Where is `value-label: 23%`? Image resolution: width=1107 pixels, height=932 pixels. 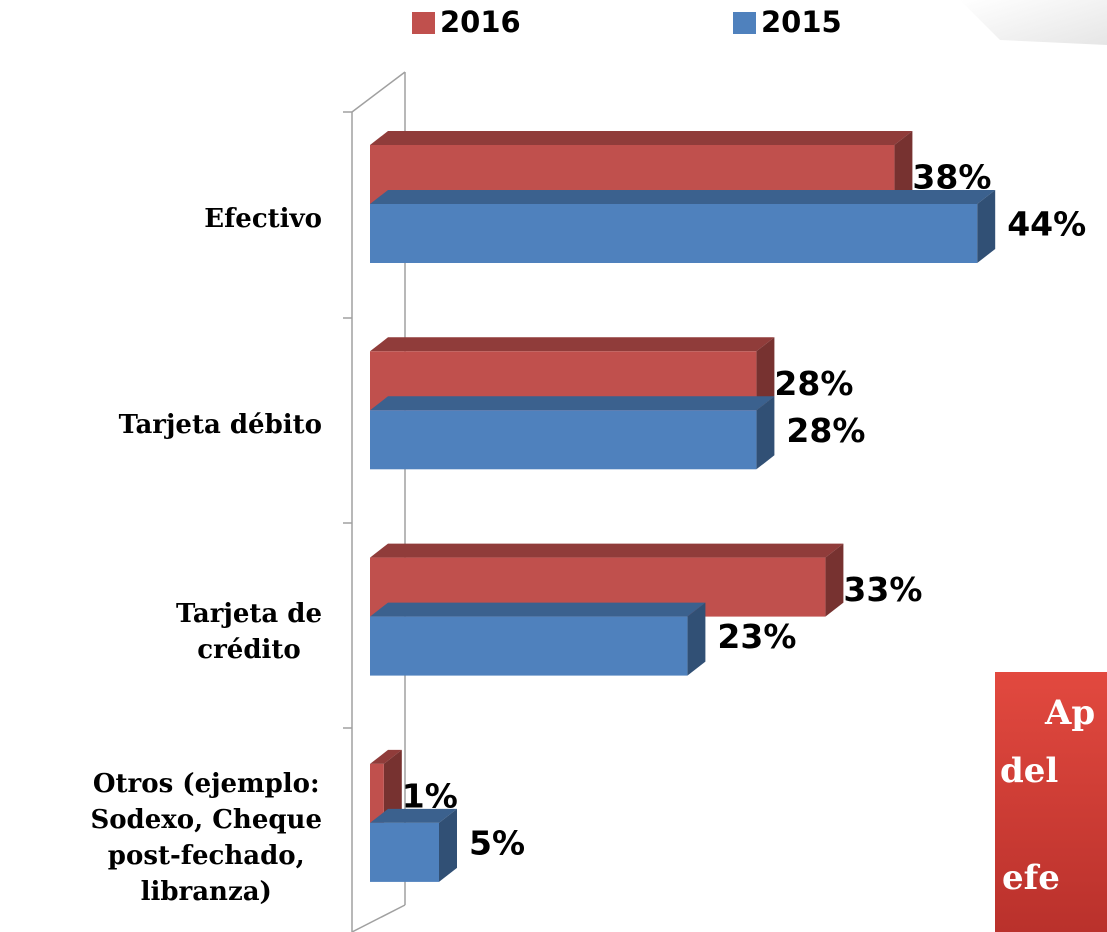
value-label: 23% is located at coordinates (756, 636).